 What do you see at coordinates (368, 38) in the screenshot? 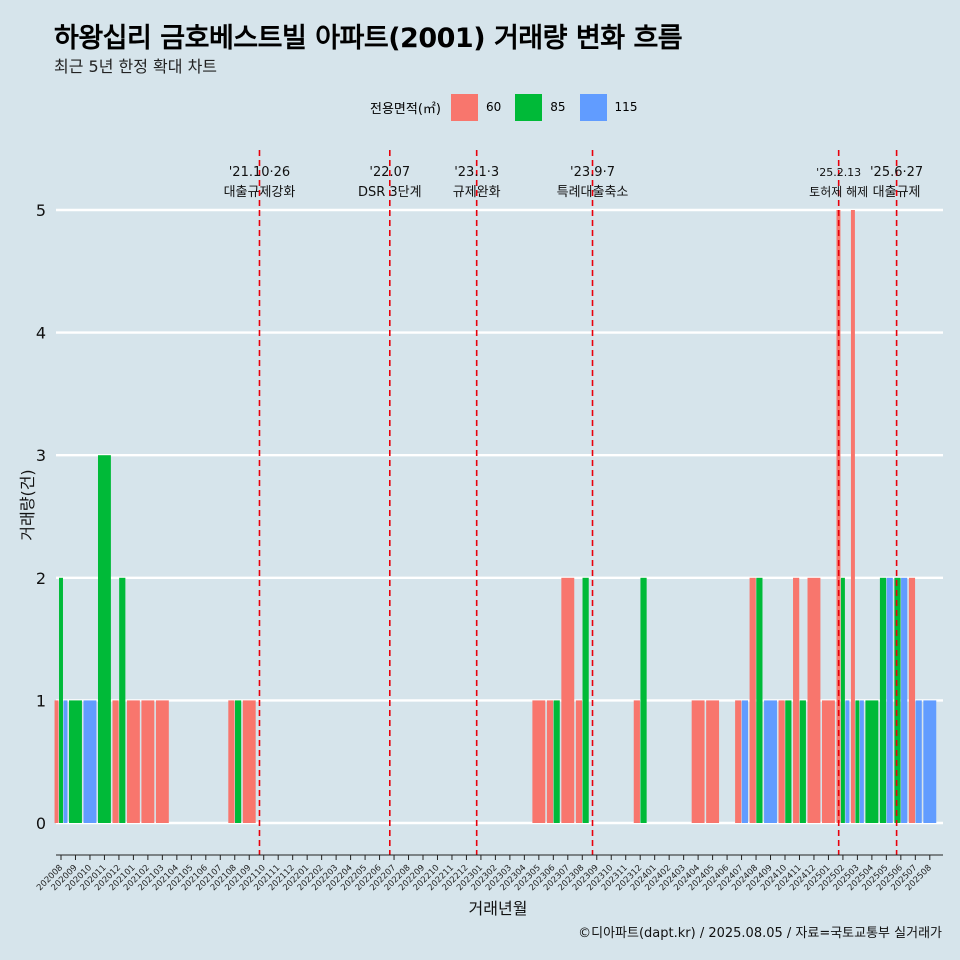
I see `chart-title: 하왕십리 금호베스트빌 아파트(2001) 거래량 변화 흐름` at bounding box center [368, 38].